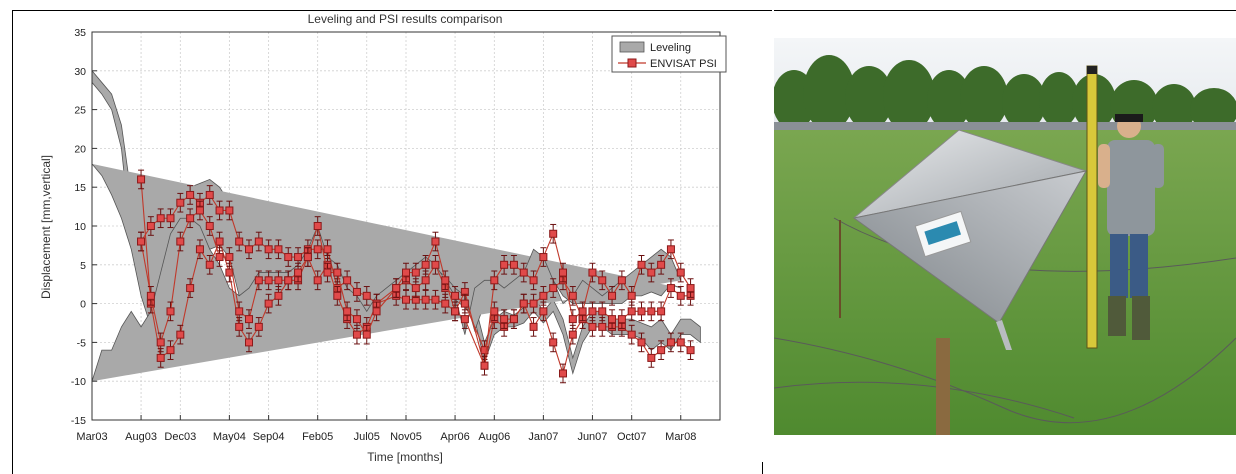 This screenshot has height=474, width=1236. I want to click on y-tick-label: 15, so click(80, 188).